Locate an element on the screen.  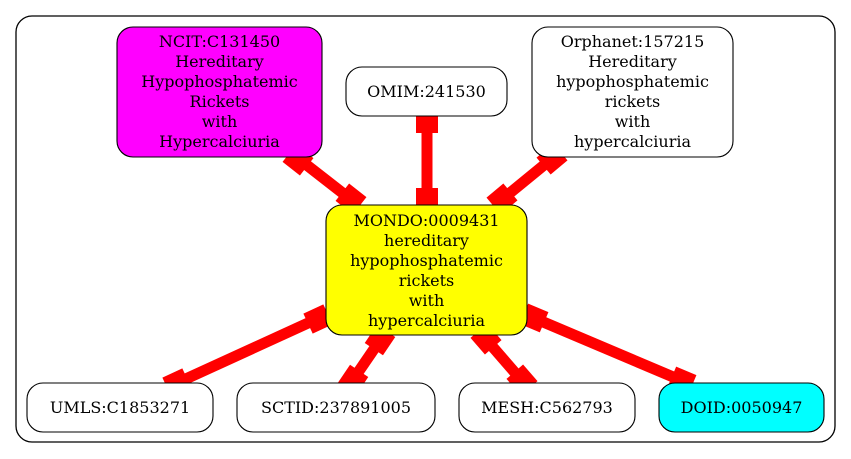
node-doid-label: DOID:0050947 is located at coordinates (742, 407).